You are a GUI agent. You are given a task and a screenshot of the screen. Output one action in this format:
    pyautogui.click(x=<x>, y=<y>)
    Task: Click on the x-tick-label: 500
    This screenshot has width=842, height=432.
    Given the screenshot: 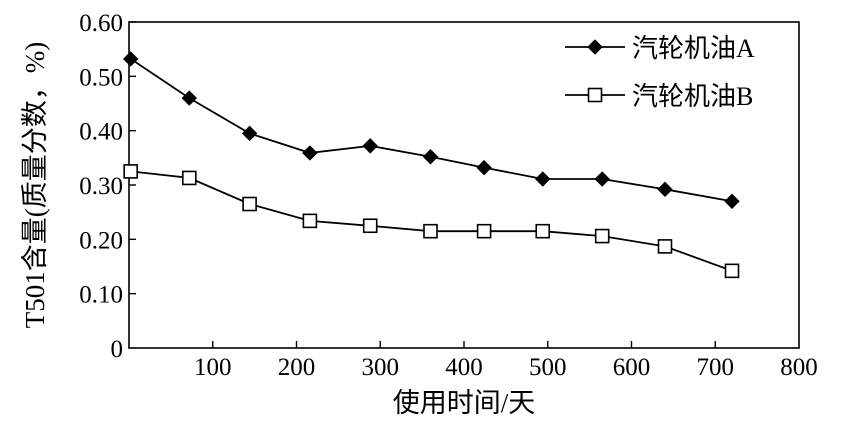 What is the action you would take?
    pyautogui.click(x=548, y=367)
    